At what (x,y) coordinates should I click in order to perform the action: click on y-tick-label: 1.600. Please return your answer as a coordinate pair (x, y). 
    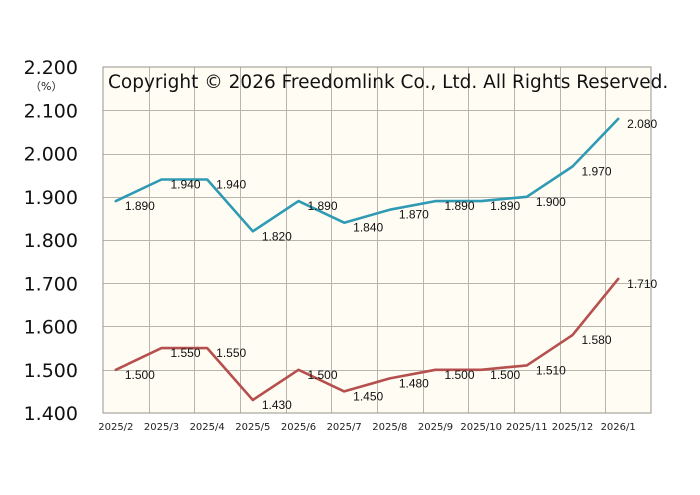
    Looking at the image, I should click on (51, 328).